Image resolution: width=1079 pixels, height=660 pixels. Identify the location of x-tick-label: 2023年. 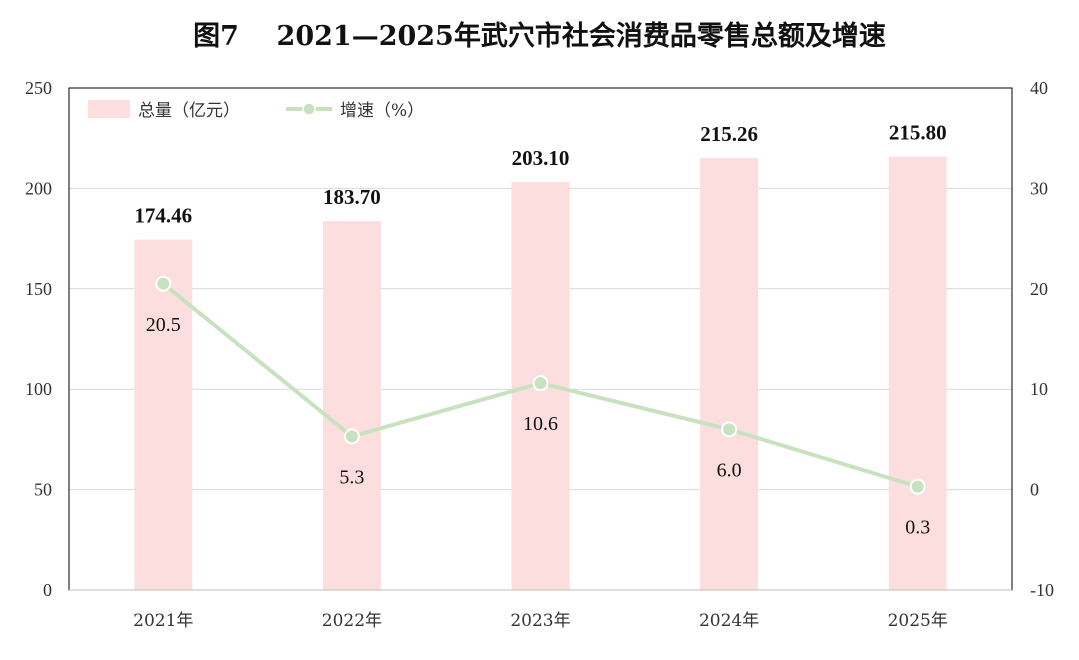
(540, 621).